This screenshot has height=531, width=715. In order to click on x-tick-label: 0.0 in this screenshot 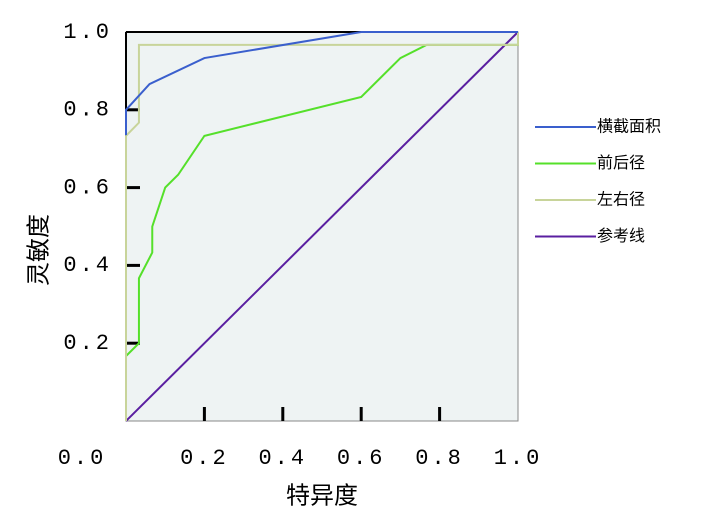, I will do `click(82, 458)`.